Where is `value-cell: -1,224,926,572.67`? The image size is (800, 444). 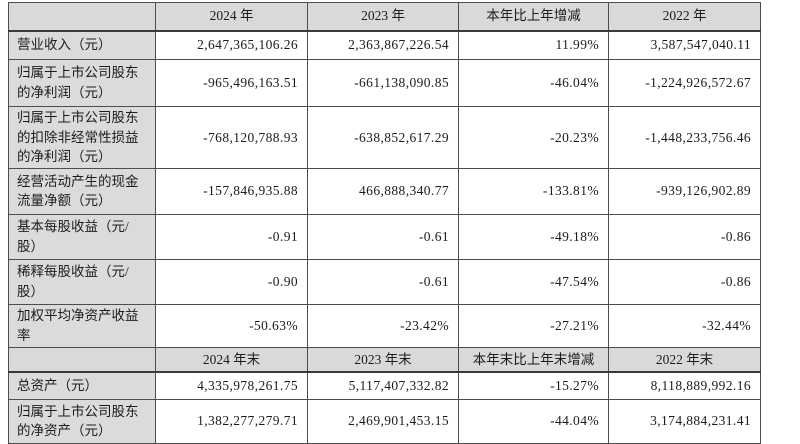
value-cell: -1,224,926,572.67 is located at coordinates (684, 83).